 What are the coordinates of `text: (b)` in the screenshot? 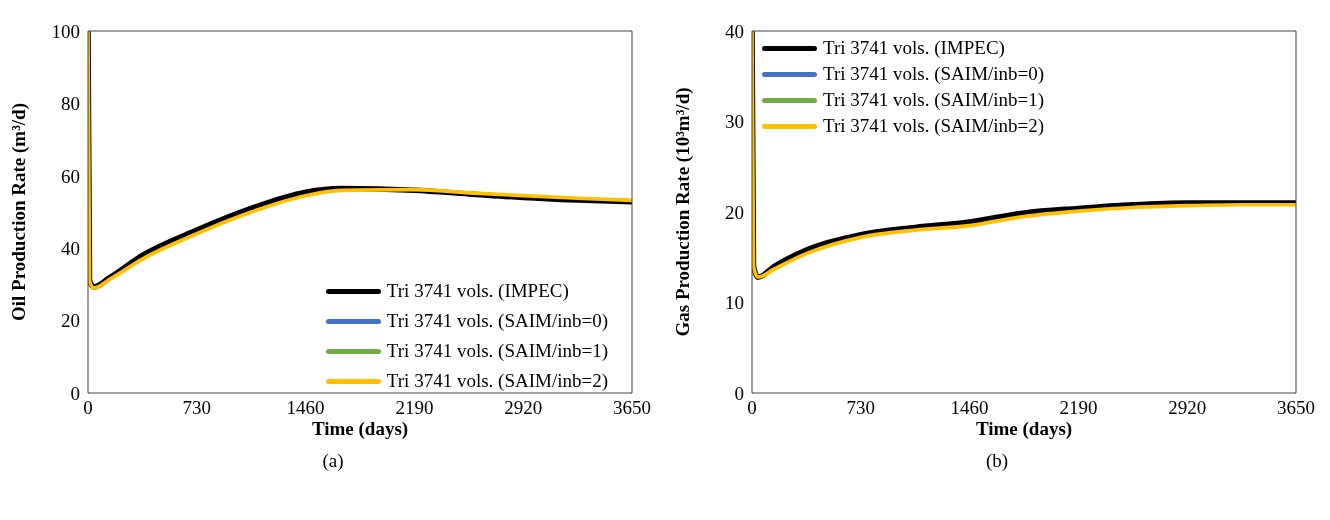 It's located at (997, 461).